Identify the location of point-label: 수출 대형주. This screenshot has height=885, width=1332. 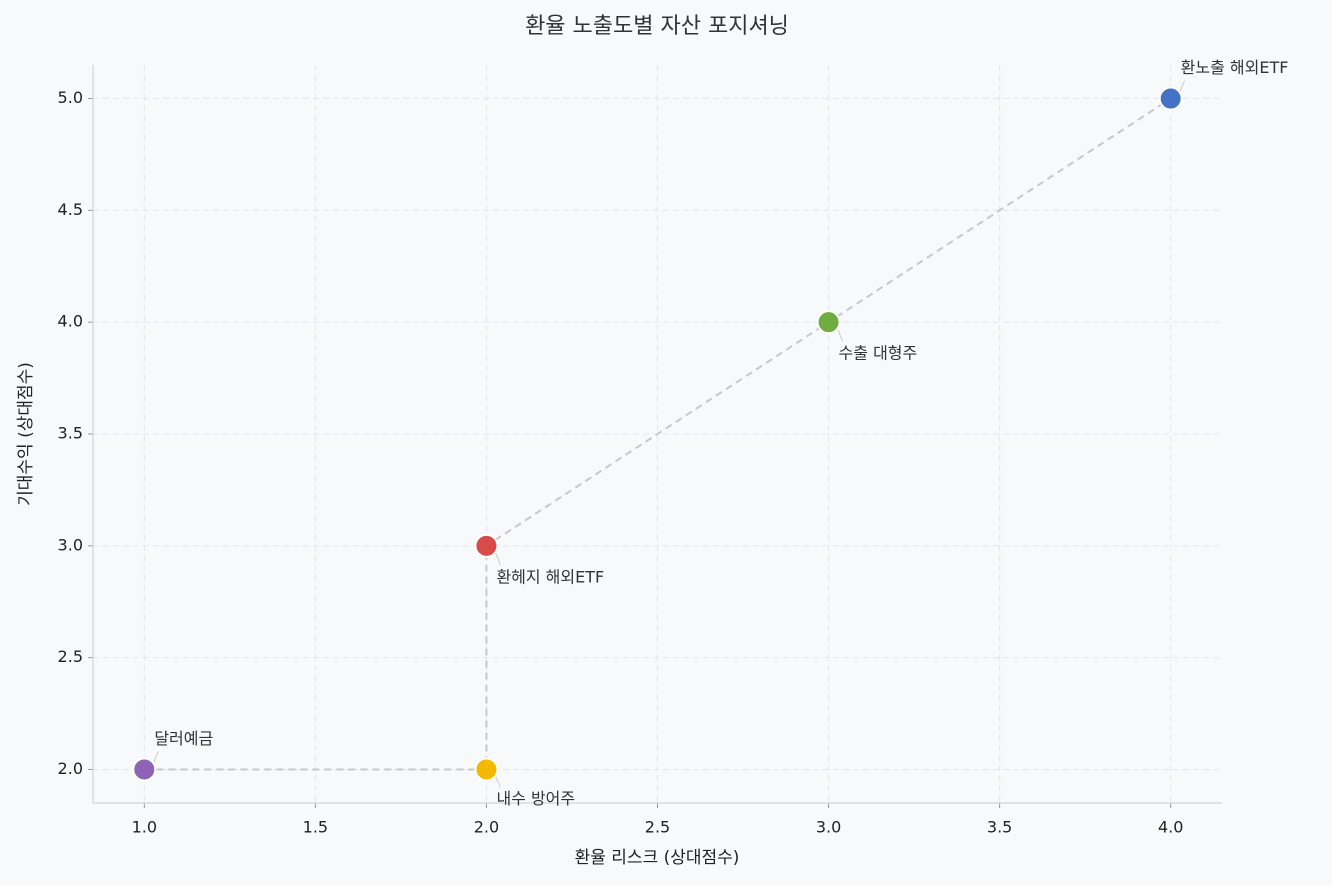
(878, 353).